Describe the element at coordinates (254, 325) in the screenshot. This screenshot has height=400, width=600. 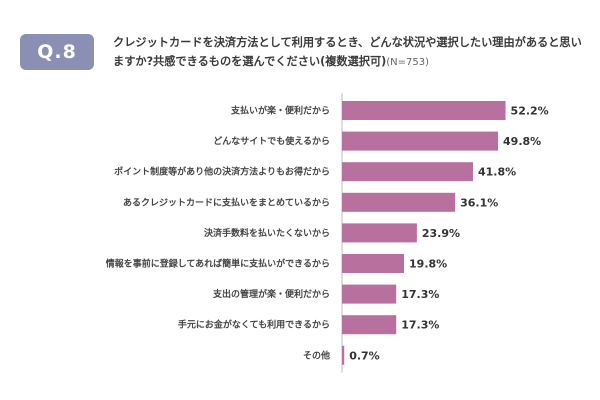
I see `category-label: 手元にお金がなくても利用できるから` at that location.